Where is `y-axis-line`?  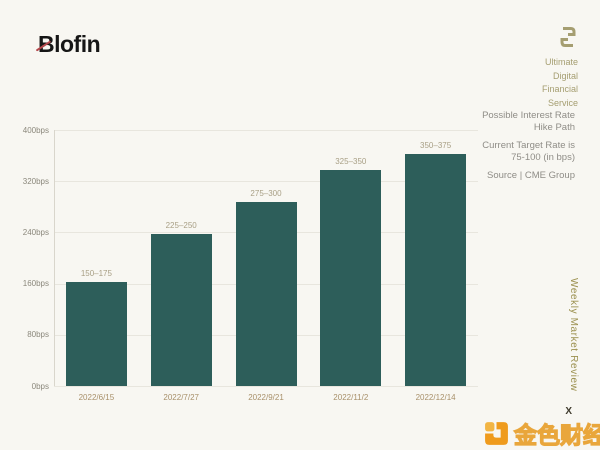
y-axis-line is located at coordinates (54, 258).